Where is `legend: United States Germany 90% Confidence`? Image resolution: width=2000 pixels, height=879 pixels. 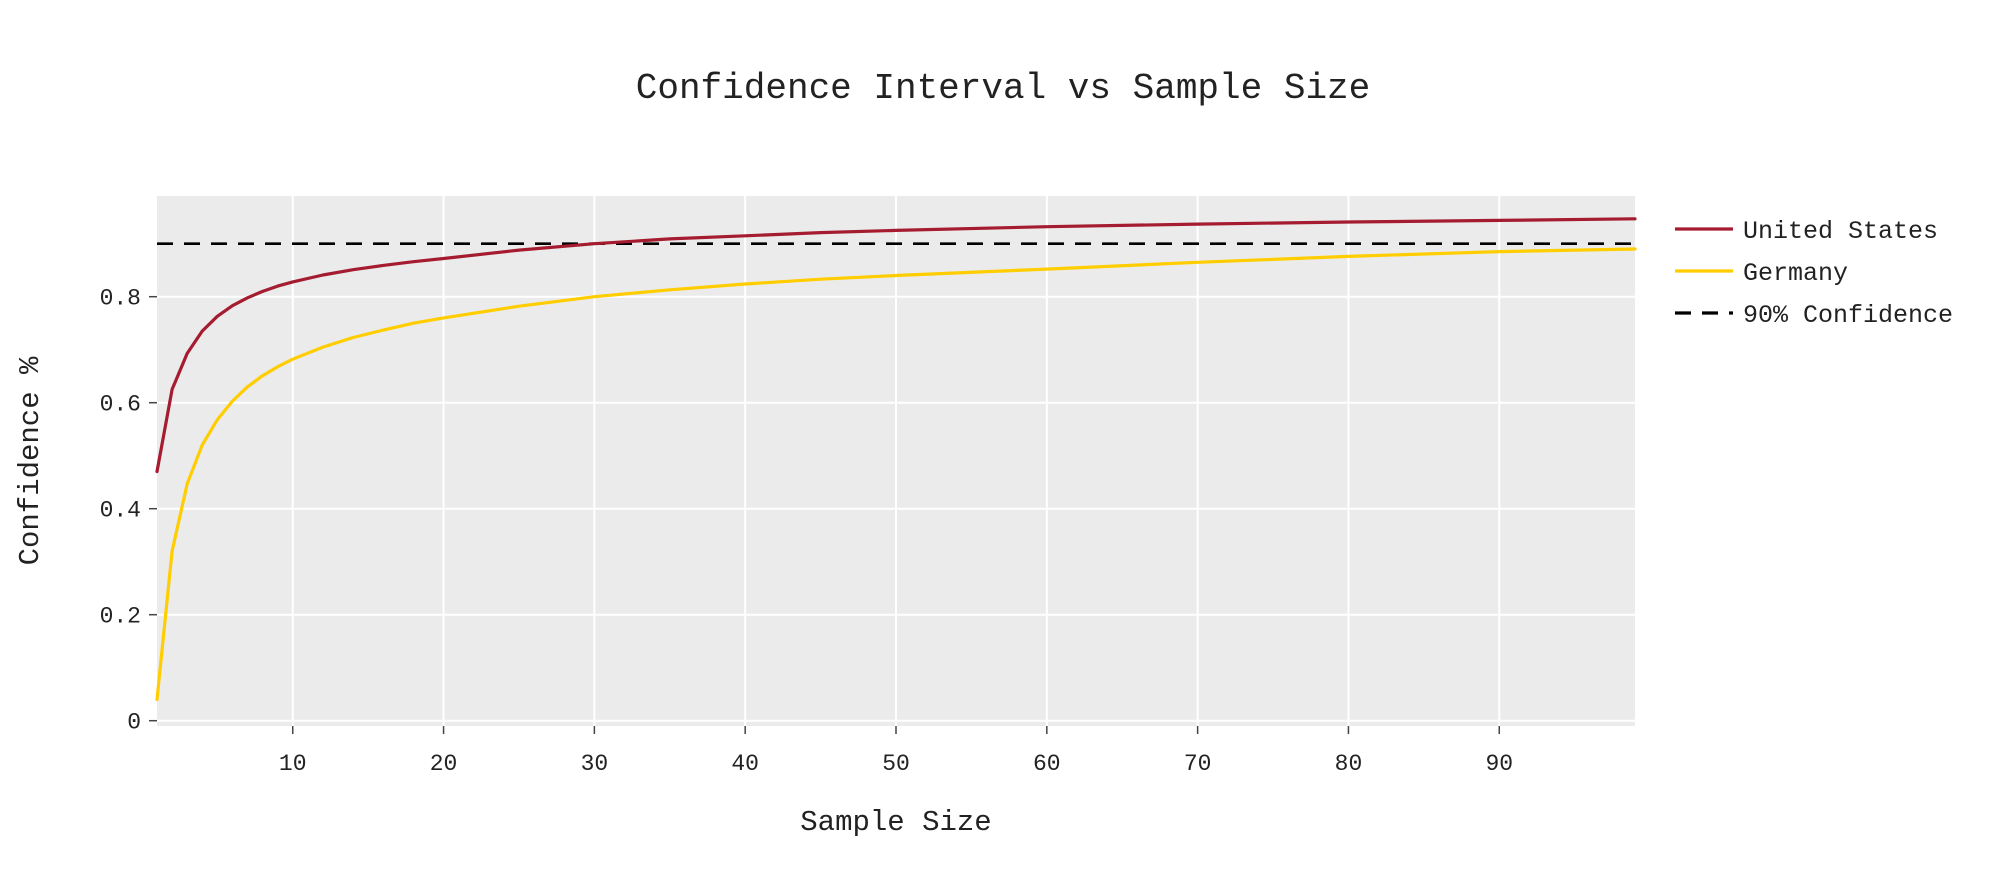 legend: United States Germany 90% Confidence is located at coordinates (1814, 273).